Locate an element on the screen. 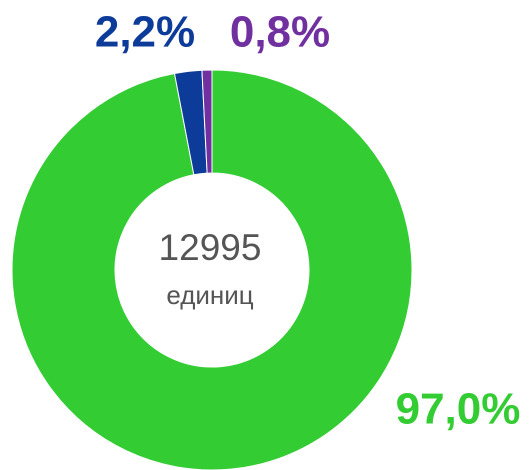  slice-label: 97,0% is located at coordinates (458, 409).